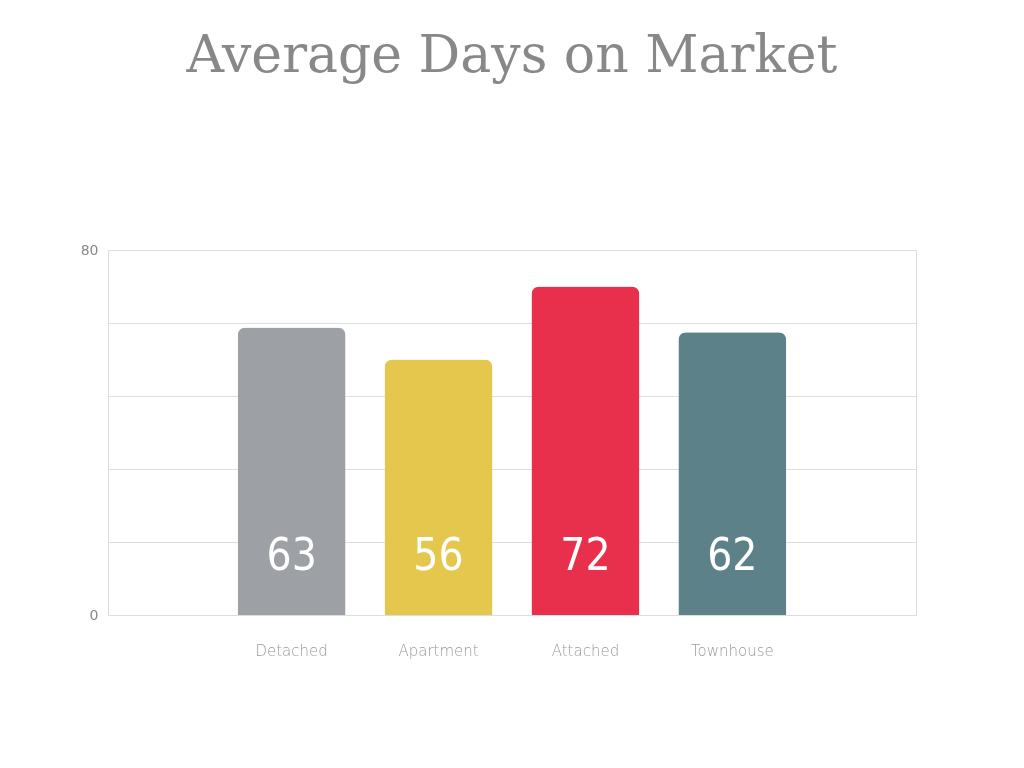 The height and width of the screenshot is (768, 1024). Describe the element at coordinates (291, 650) in the screenshot. I see `x-tick-label: Detached` at that location.